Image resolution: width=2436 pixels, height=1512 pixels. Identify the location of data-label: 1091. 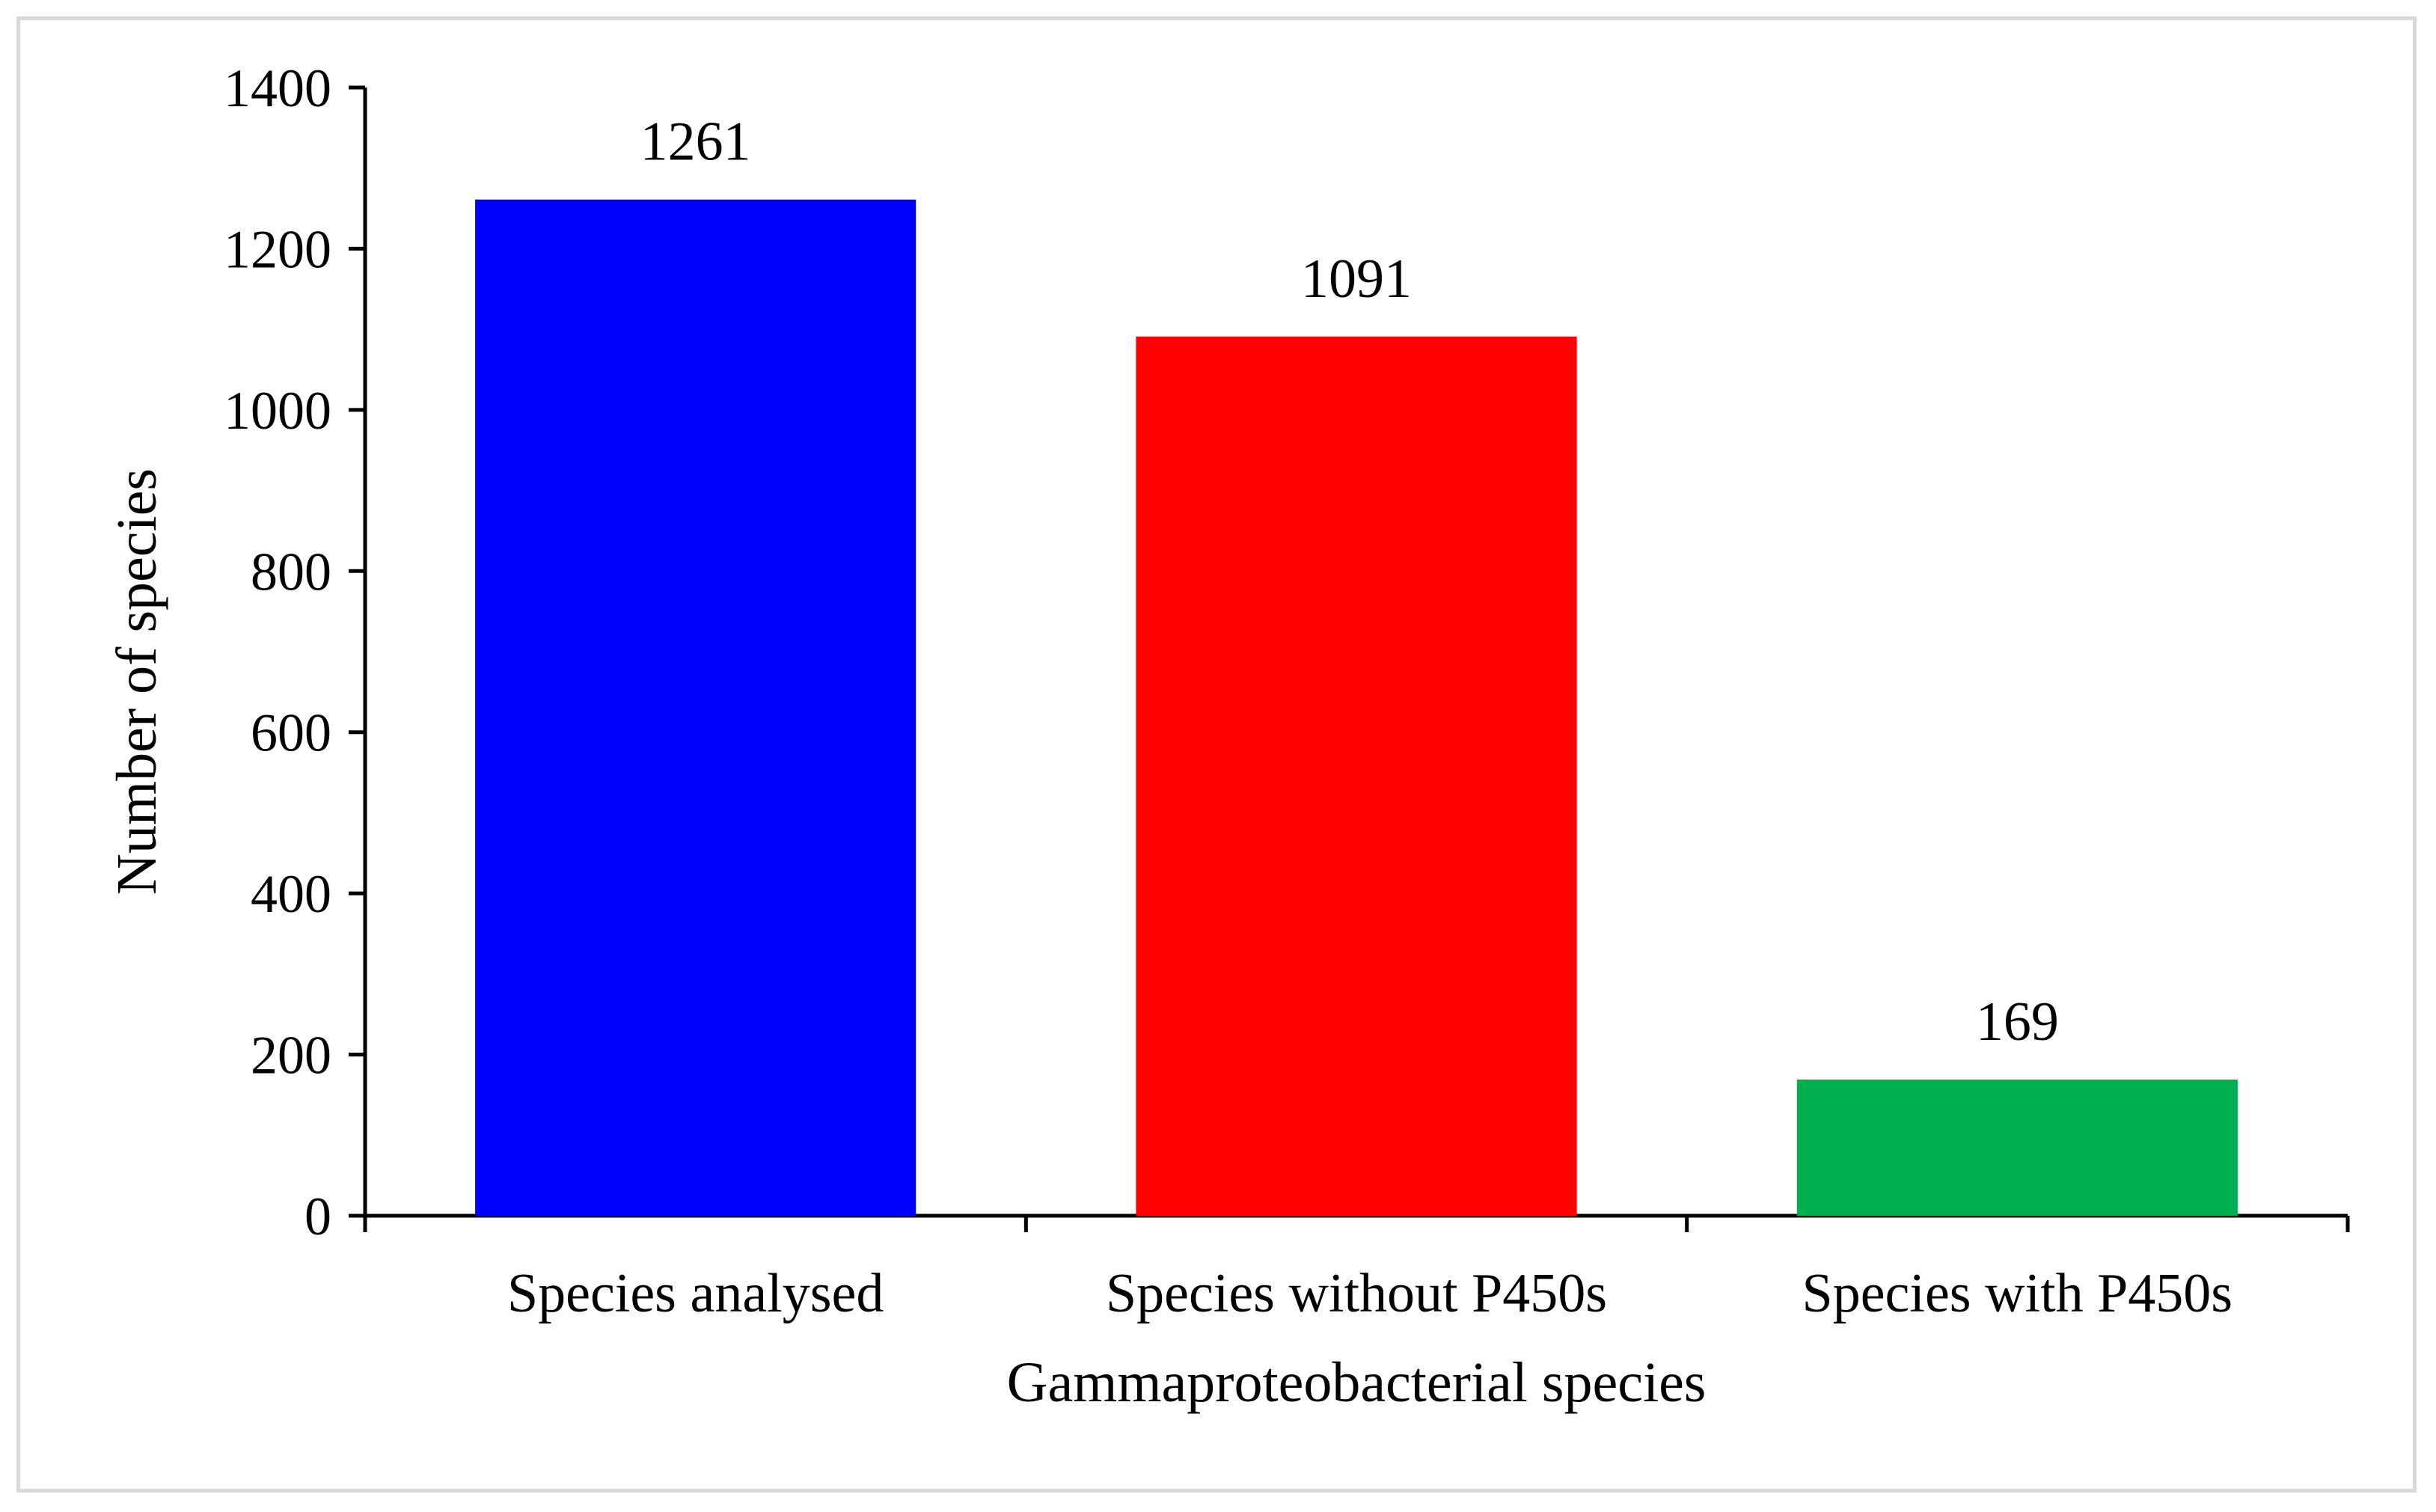
(1356, 279).